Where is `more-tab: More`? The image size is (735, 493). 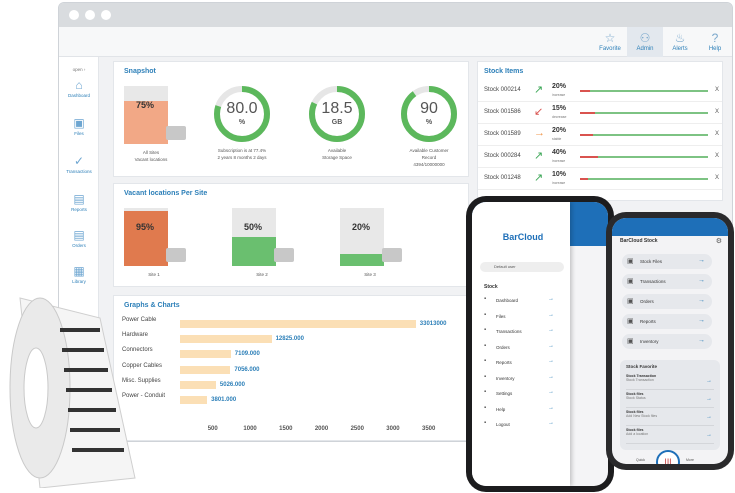 more-tab: More is located at coordinates (690, 460).